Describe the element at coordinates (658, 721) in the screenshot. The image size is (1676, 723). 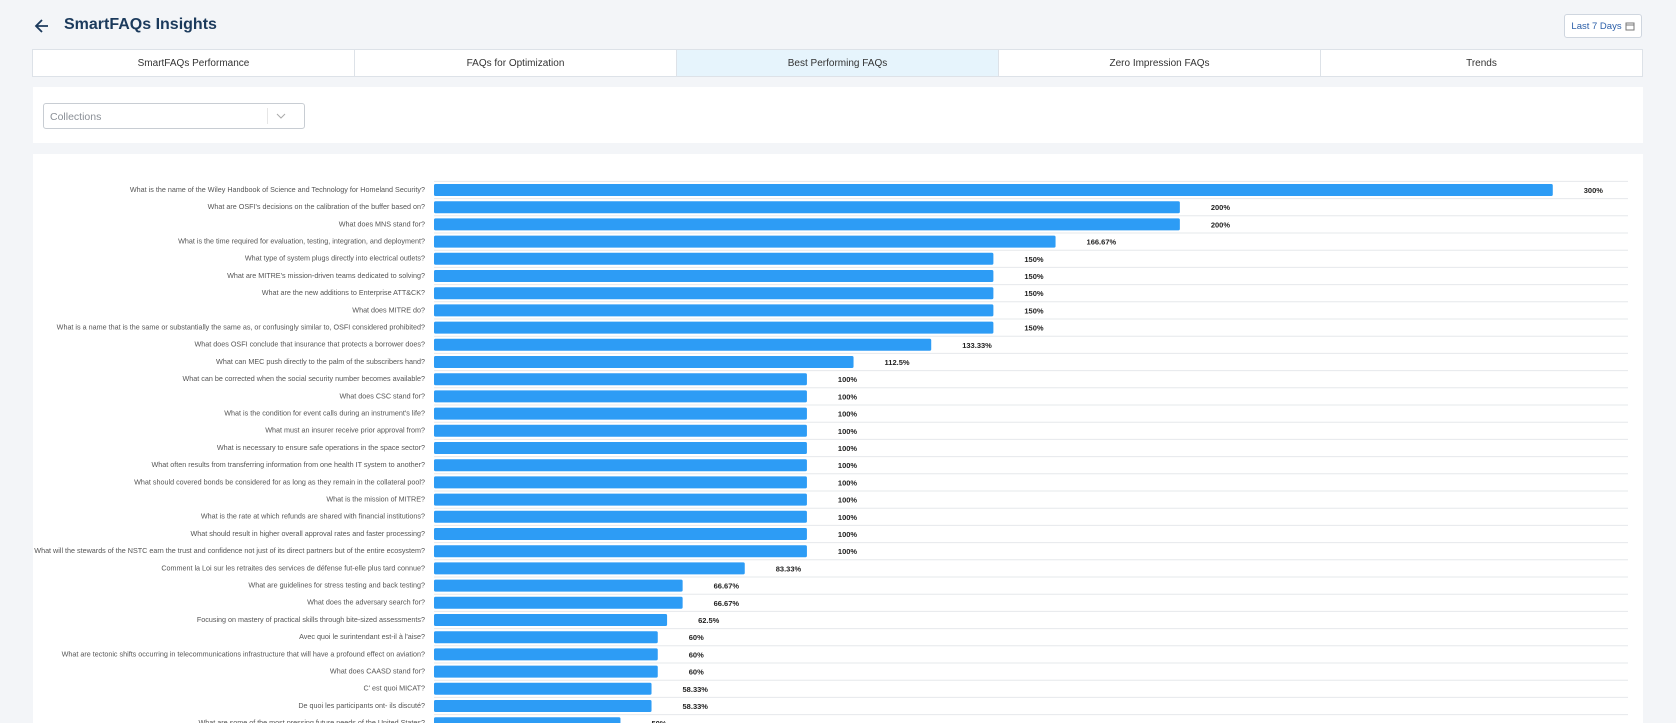
I see `value-label: 50%` at that location.